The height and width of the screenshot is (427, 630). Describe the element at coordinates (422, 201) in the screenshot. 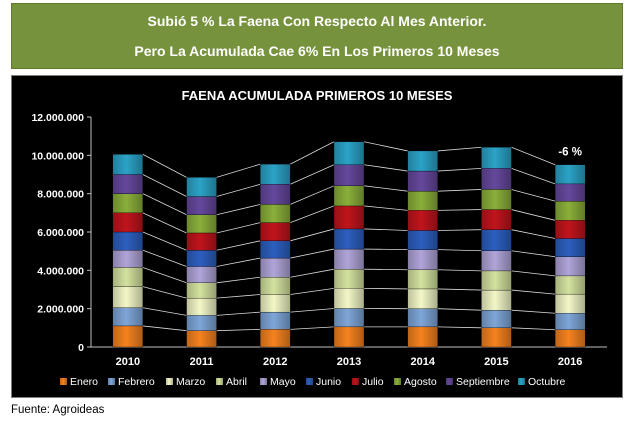

I see `bar-segment-2014-agosto` at that location.